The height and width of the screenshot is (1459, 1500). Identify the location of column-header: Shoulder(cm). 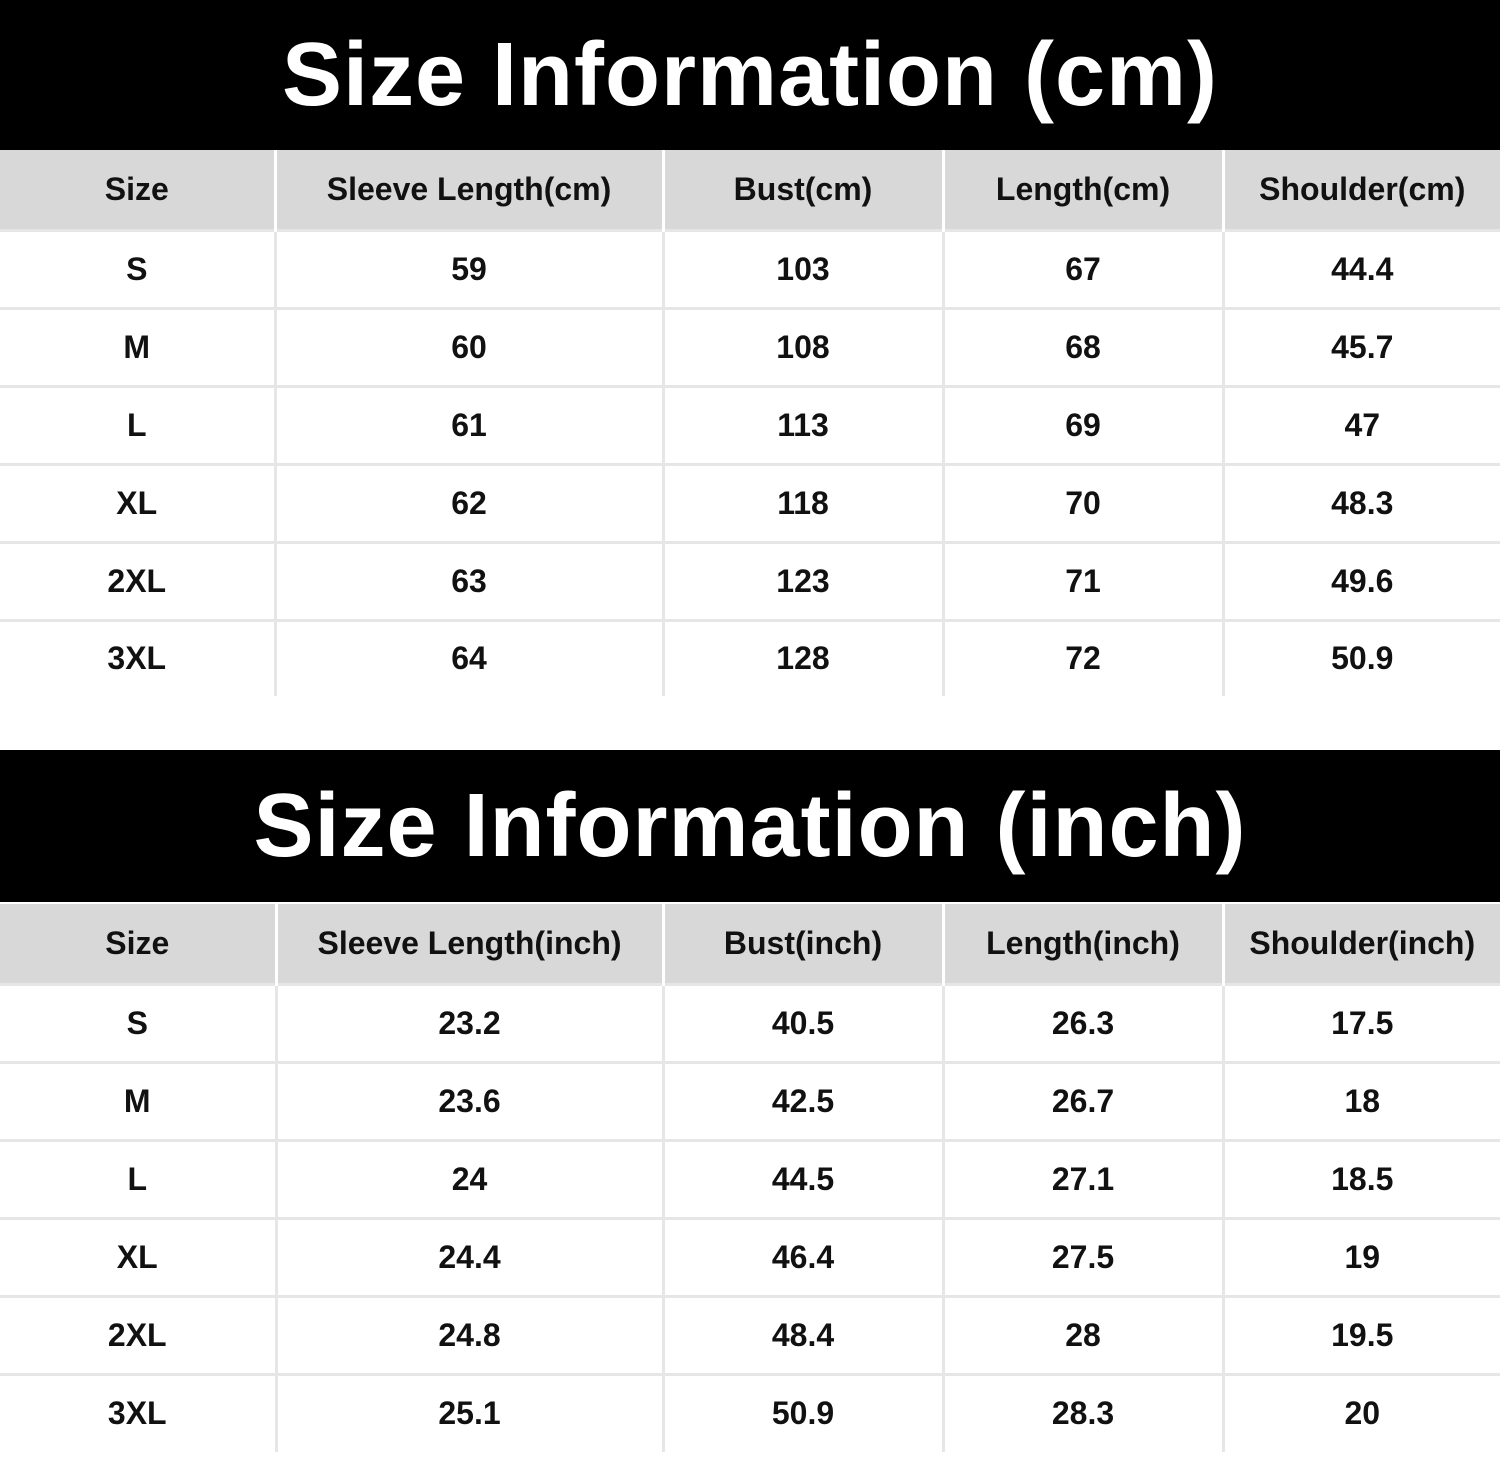
(1360, 190).